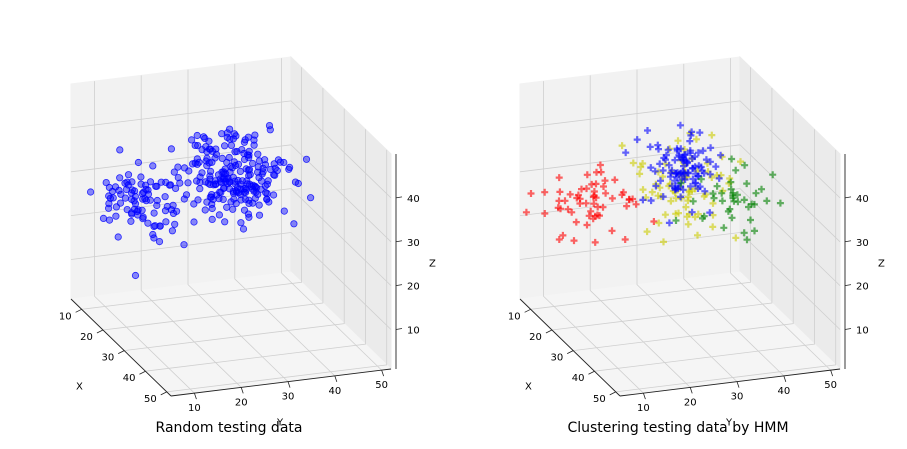  What do you see at coordinates (121, 347) in the screenshot?
I see `x-axis-line` at bounding box center [121, 347].